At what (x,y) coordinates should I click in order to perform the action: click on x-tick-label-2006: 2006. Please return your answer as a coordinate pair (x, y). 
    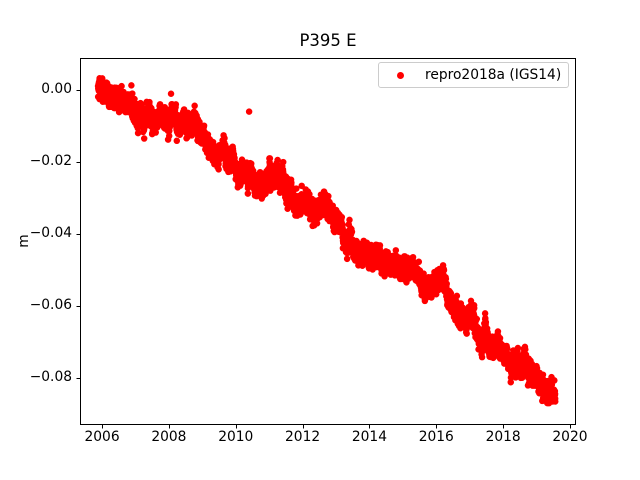
    Looking at the image, I should click on (102, 437).